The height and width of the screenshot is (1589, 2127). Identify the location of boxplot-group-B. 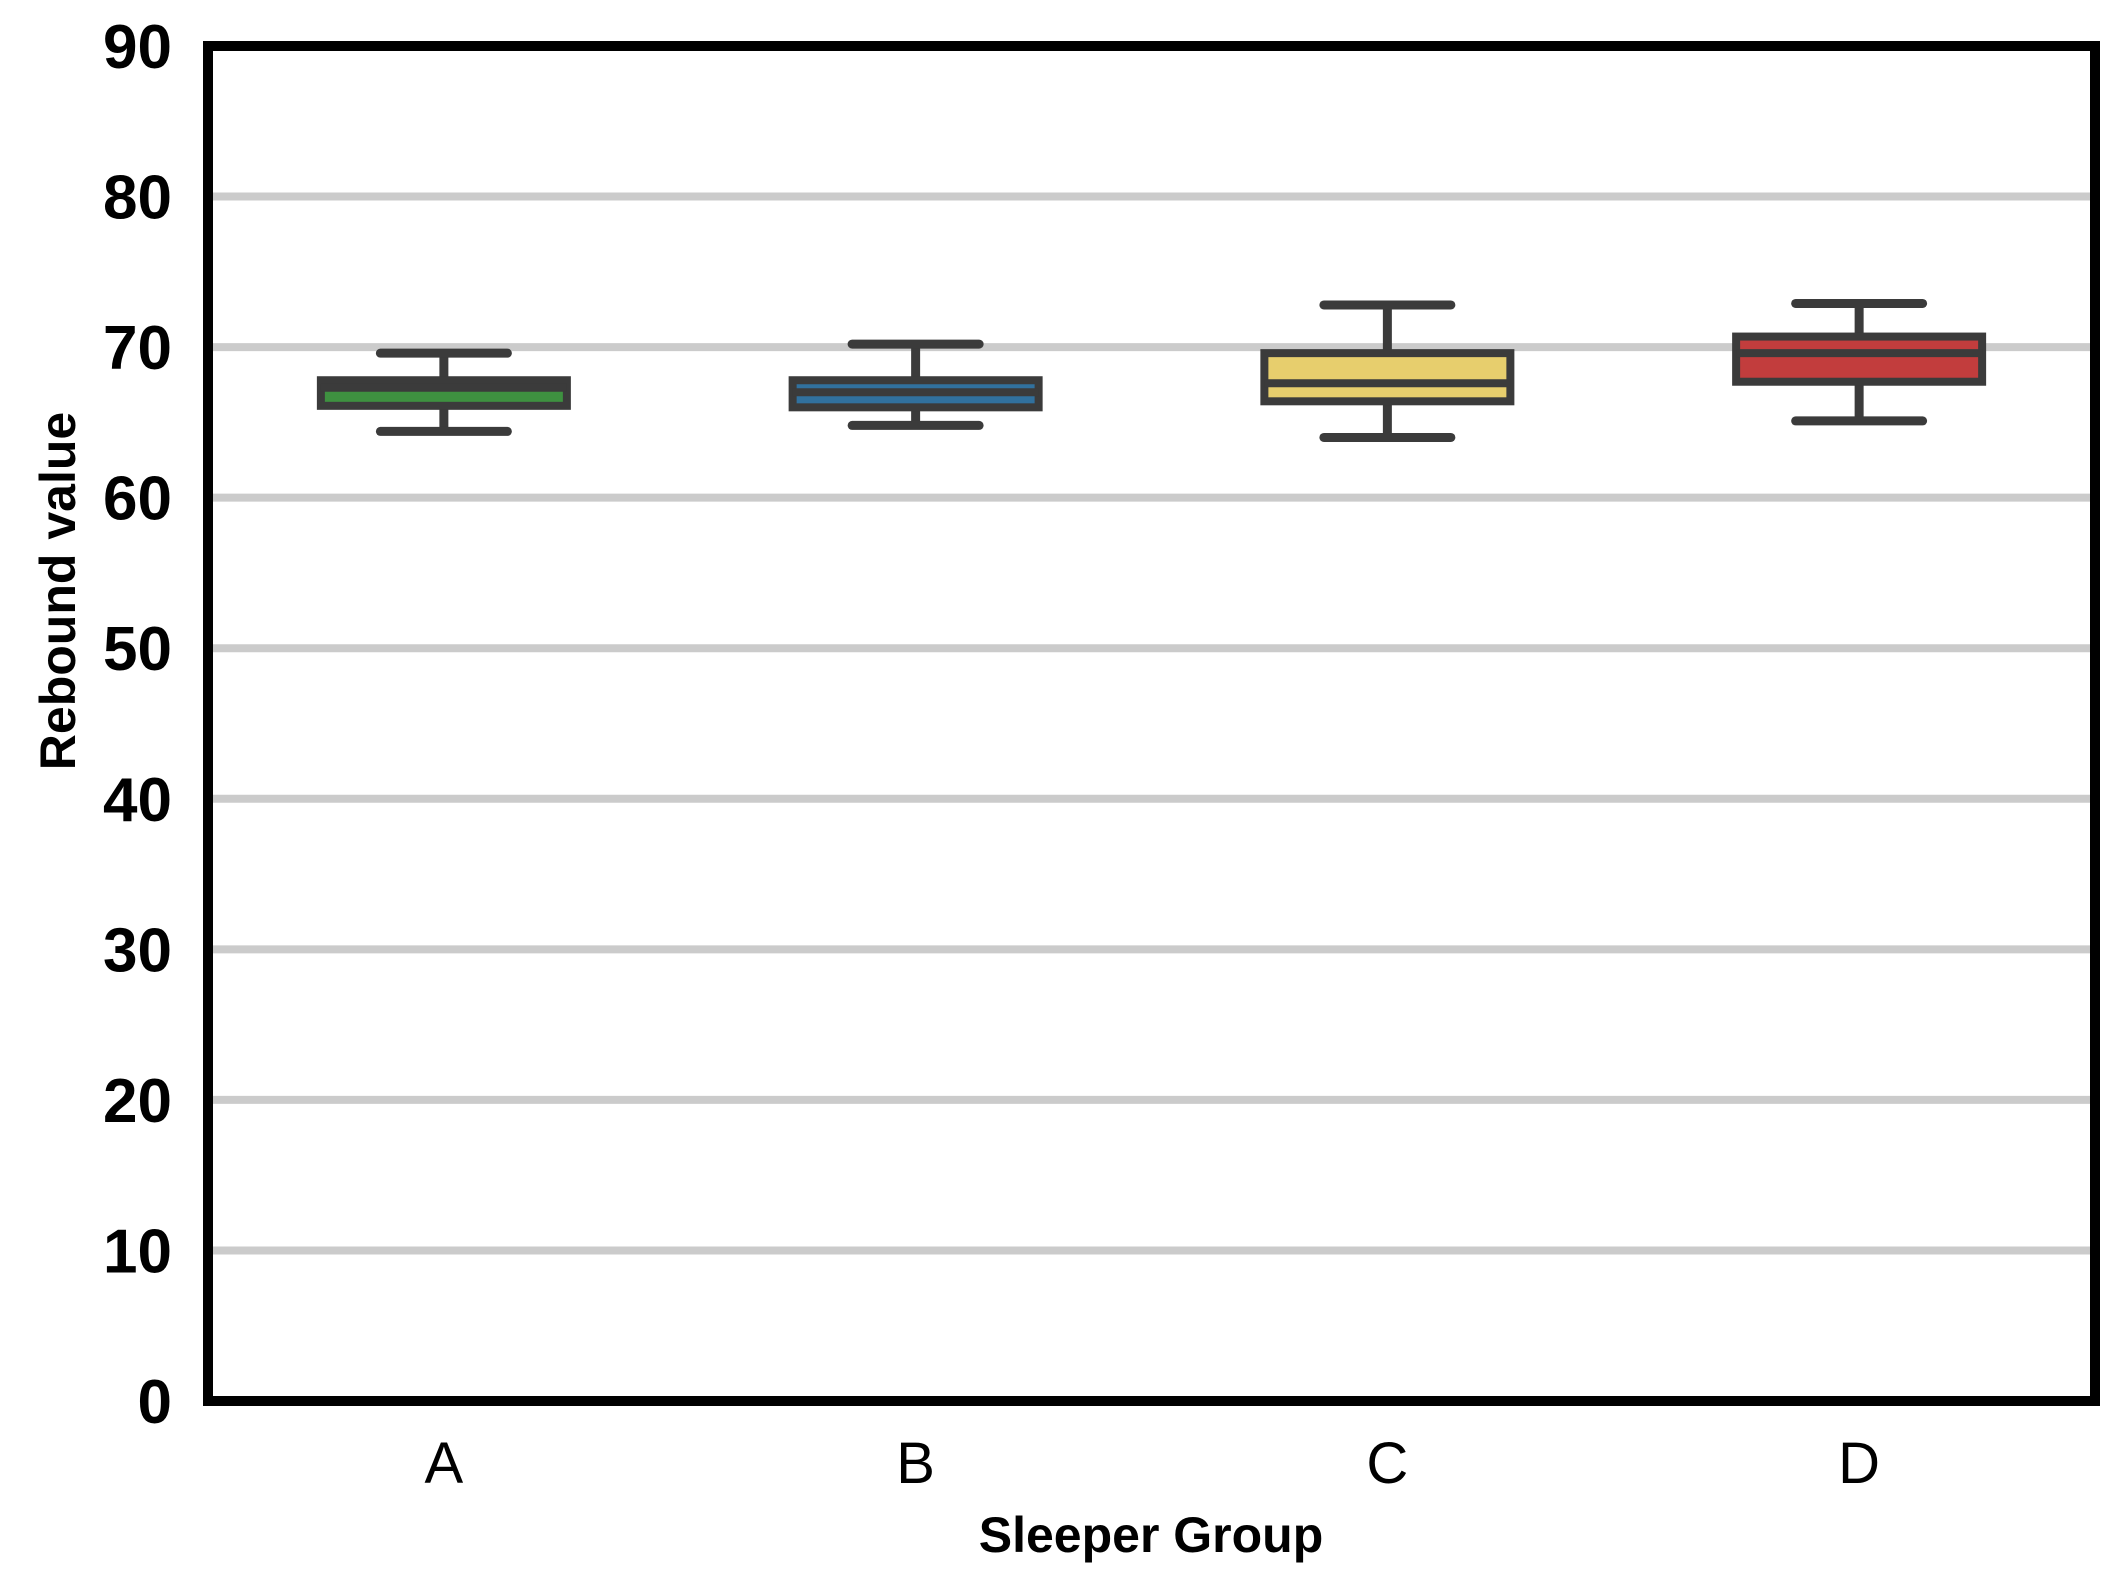
(915, 384).